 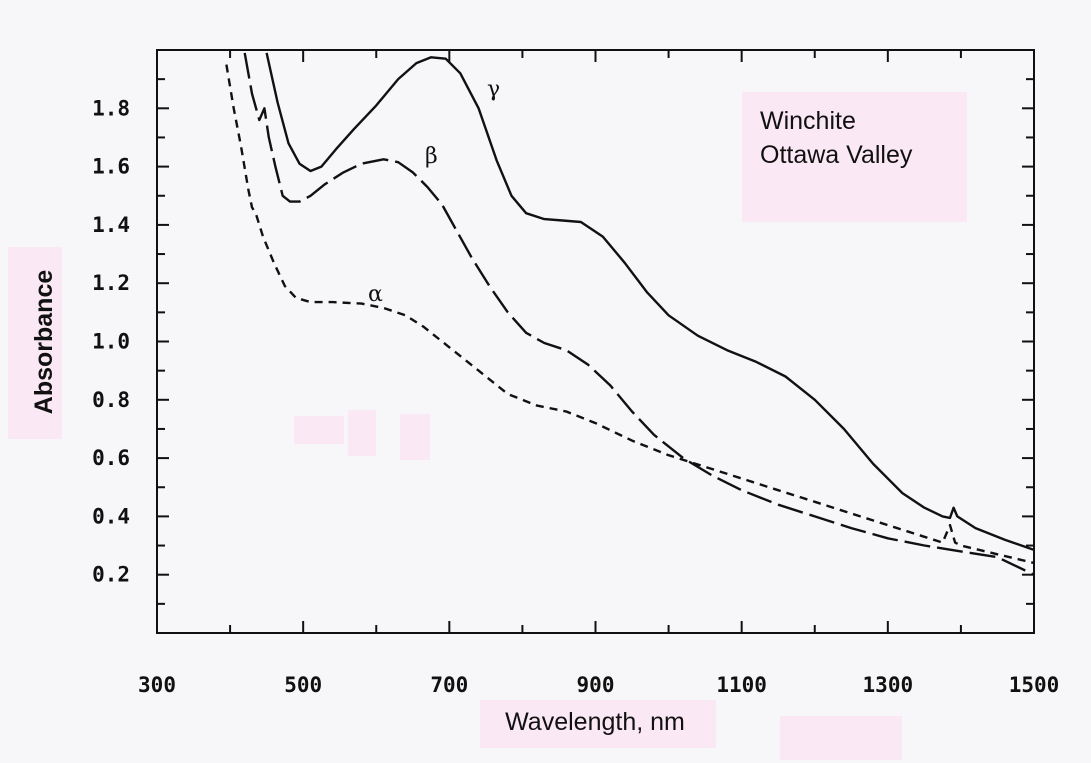 I want to click on y-tick-label: 0.4, so click(x=111, y=516).